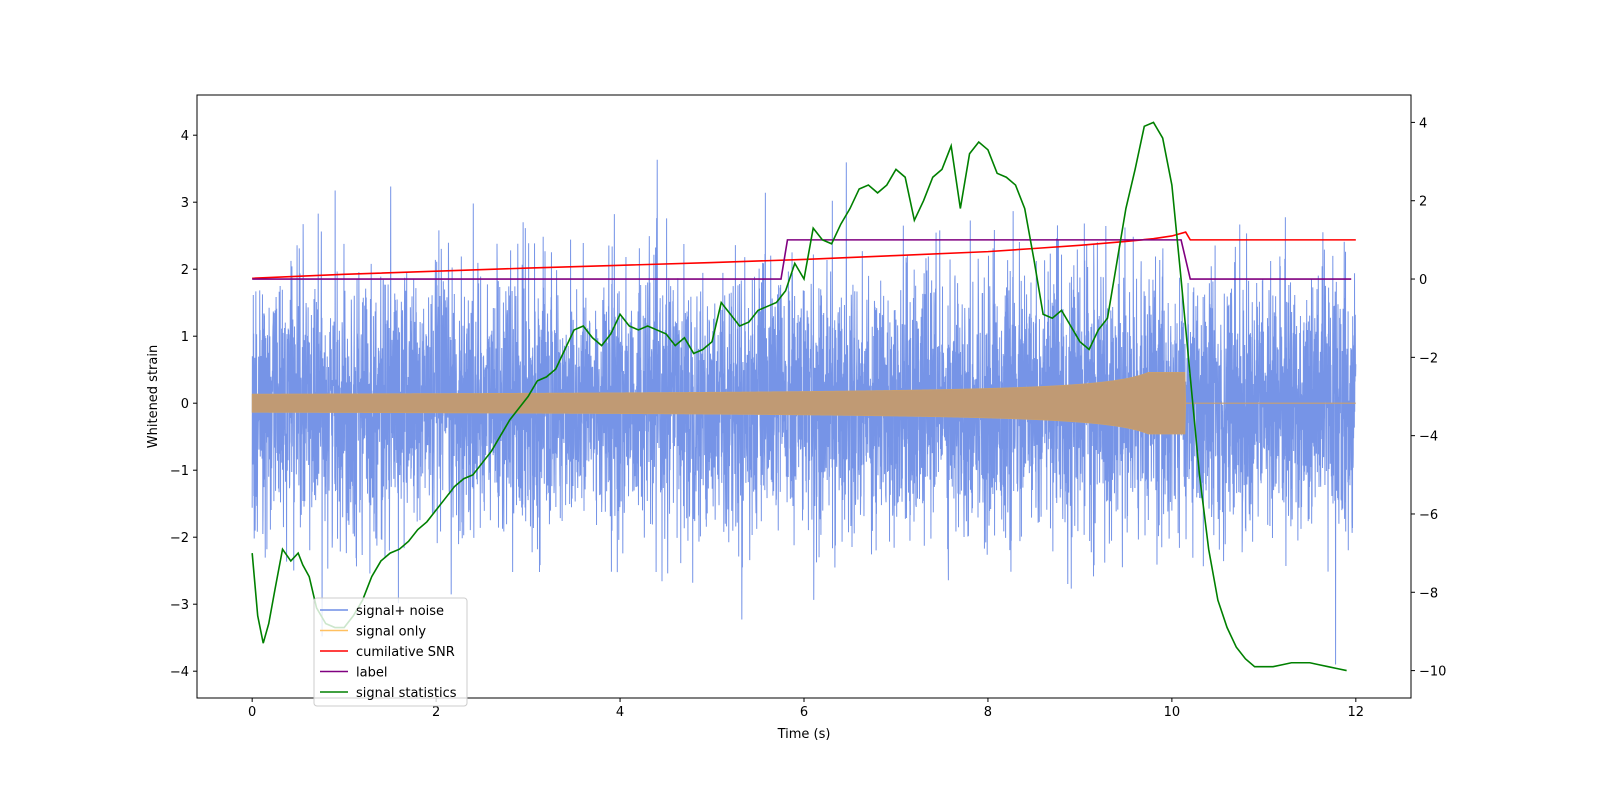 The height and width of the screenshot is (800, 1600). I want to click on y2-tick-label: −10, so click(1432, 672).